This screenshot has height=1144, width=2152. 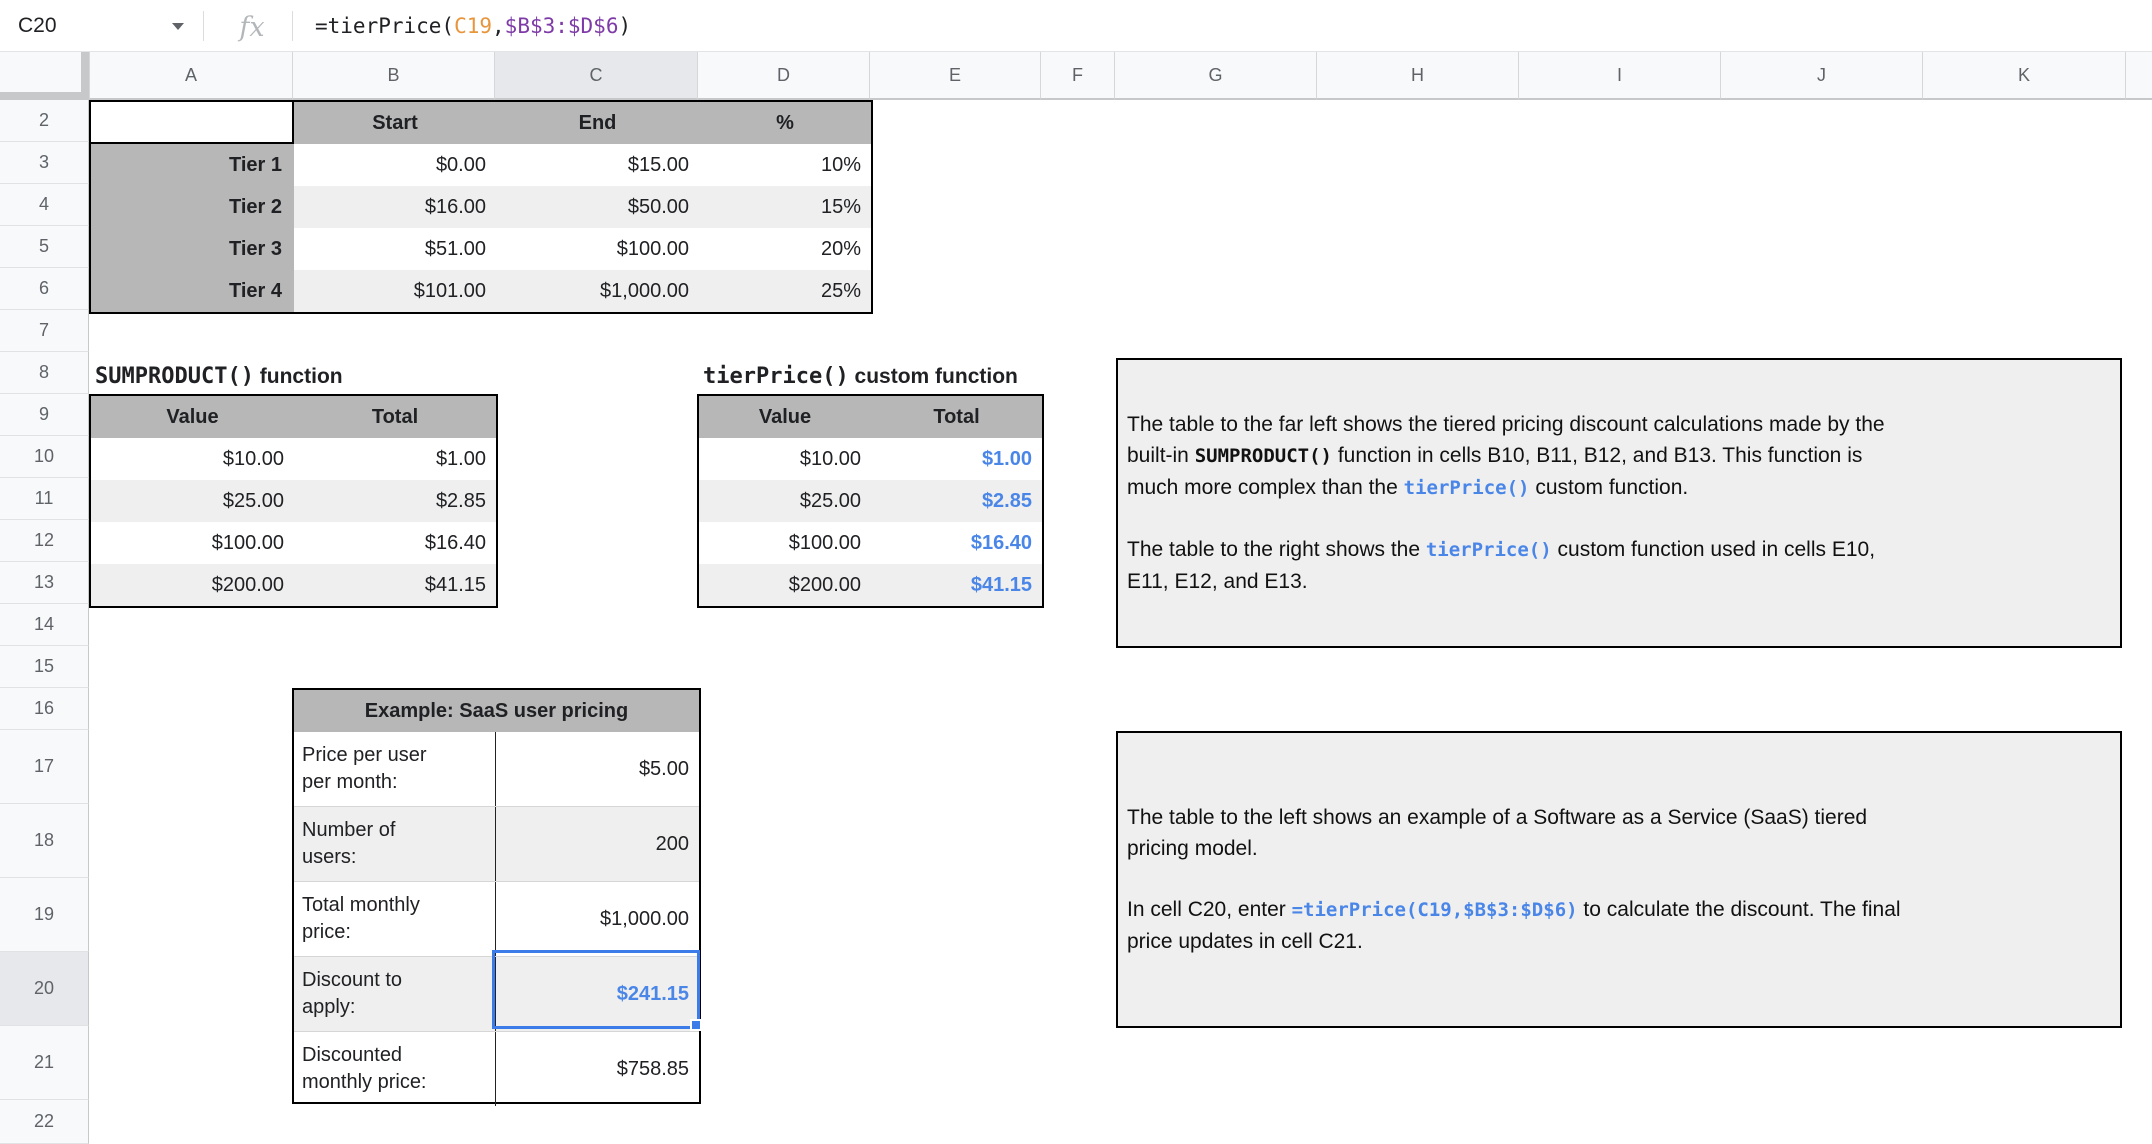 I want to click on tier-end-cell: $1,000.00, so click(x=597, y=291).